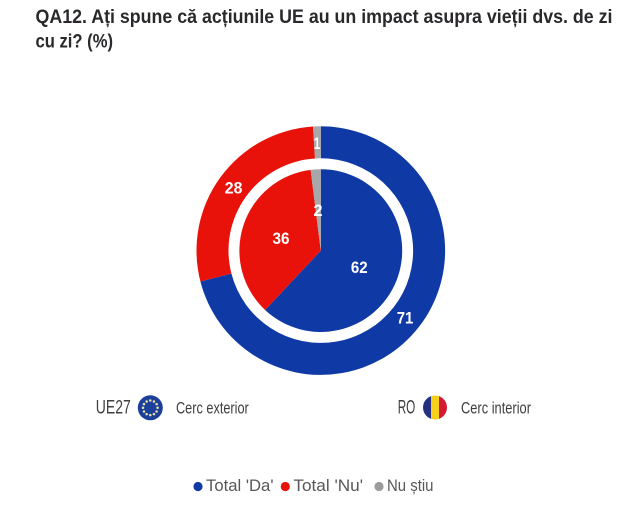  What do you see at coordinates (410, 485) in the screenshot?
I see `svg-text: Nu știu` at bounding box center [410, 485].